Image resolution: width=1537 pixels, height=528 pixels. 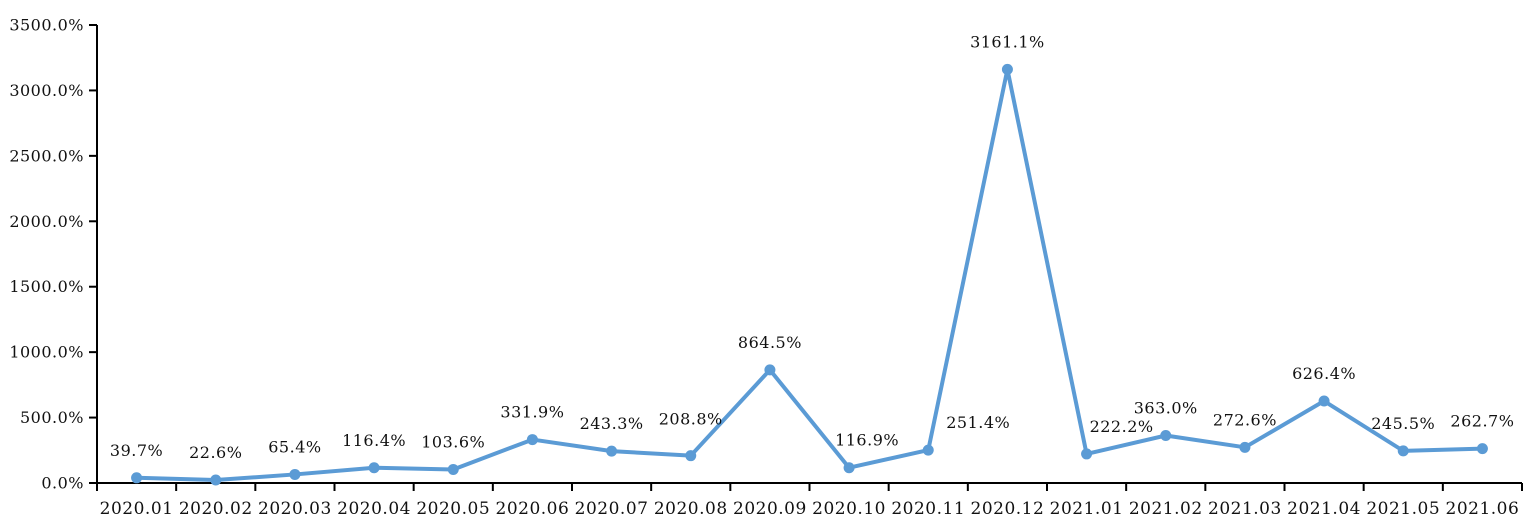 What do you see at coordinates (770, 509) in the screenshot?
I see `x-axis-category-label: 2020.09` at bounding box center [770, 509].